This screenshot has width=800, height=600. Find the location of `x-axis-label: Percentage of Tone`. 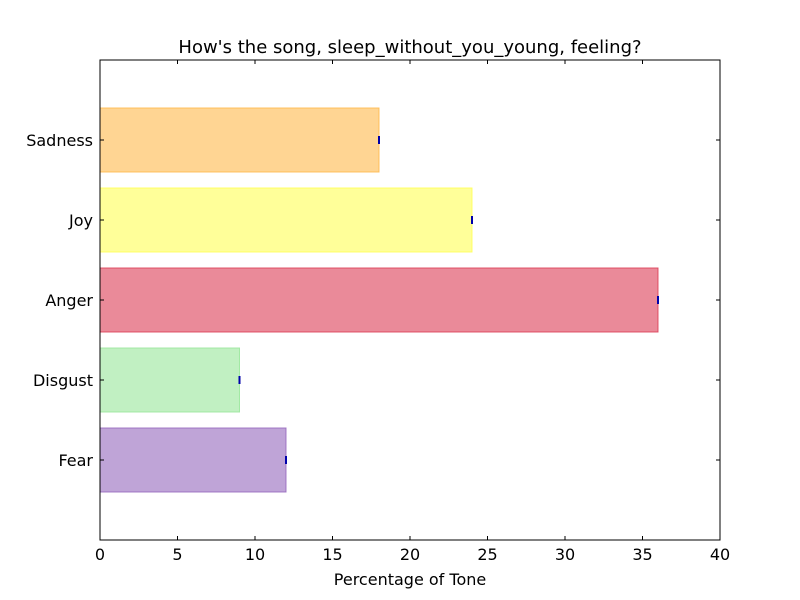

x-axis-label: Percentage of Tone is located at coordinates (410, 579).